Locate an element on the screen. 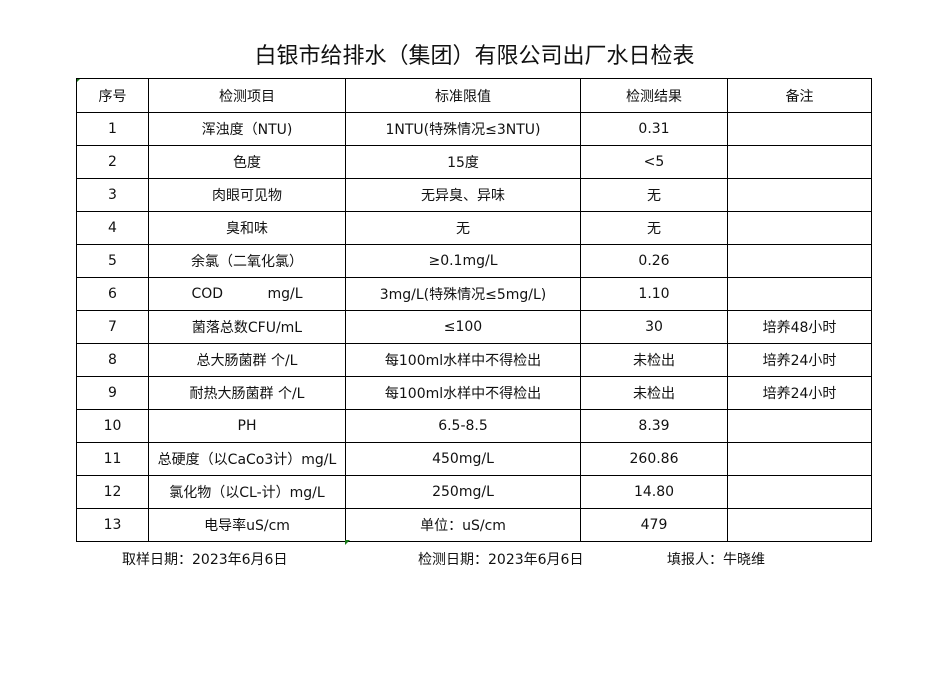  table-row: 13 电导率uS/cm 单位：uS/cm 479 is located at coordinates (474, 525).